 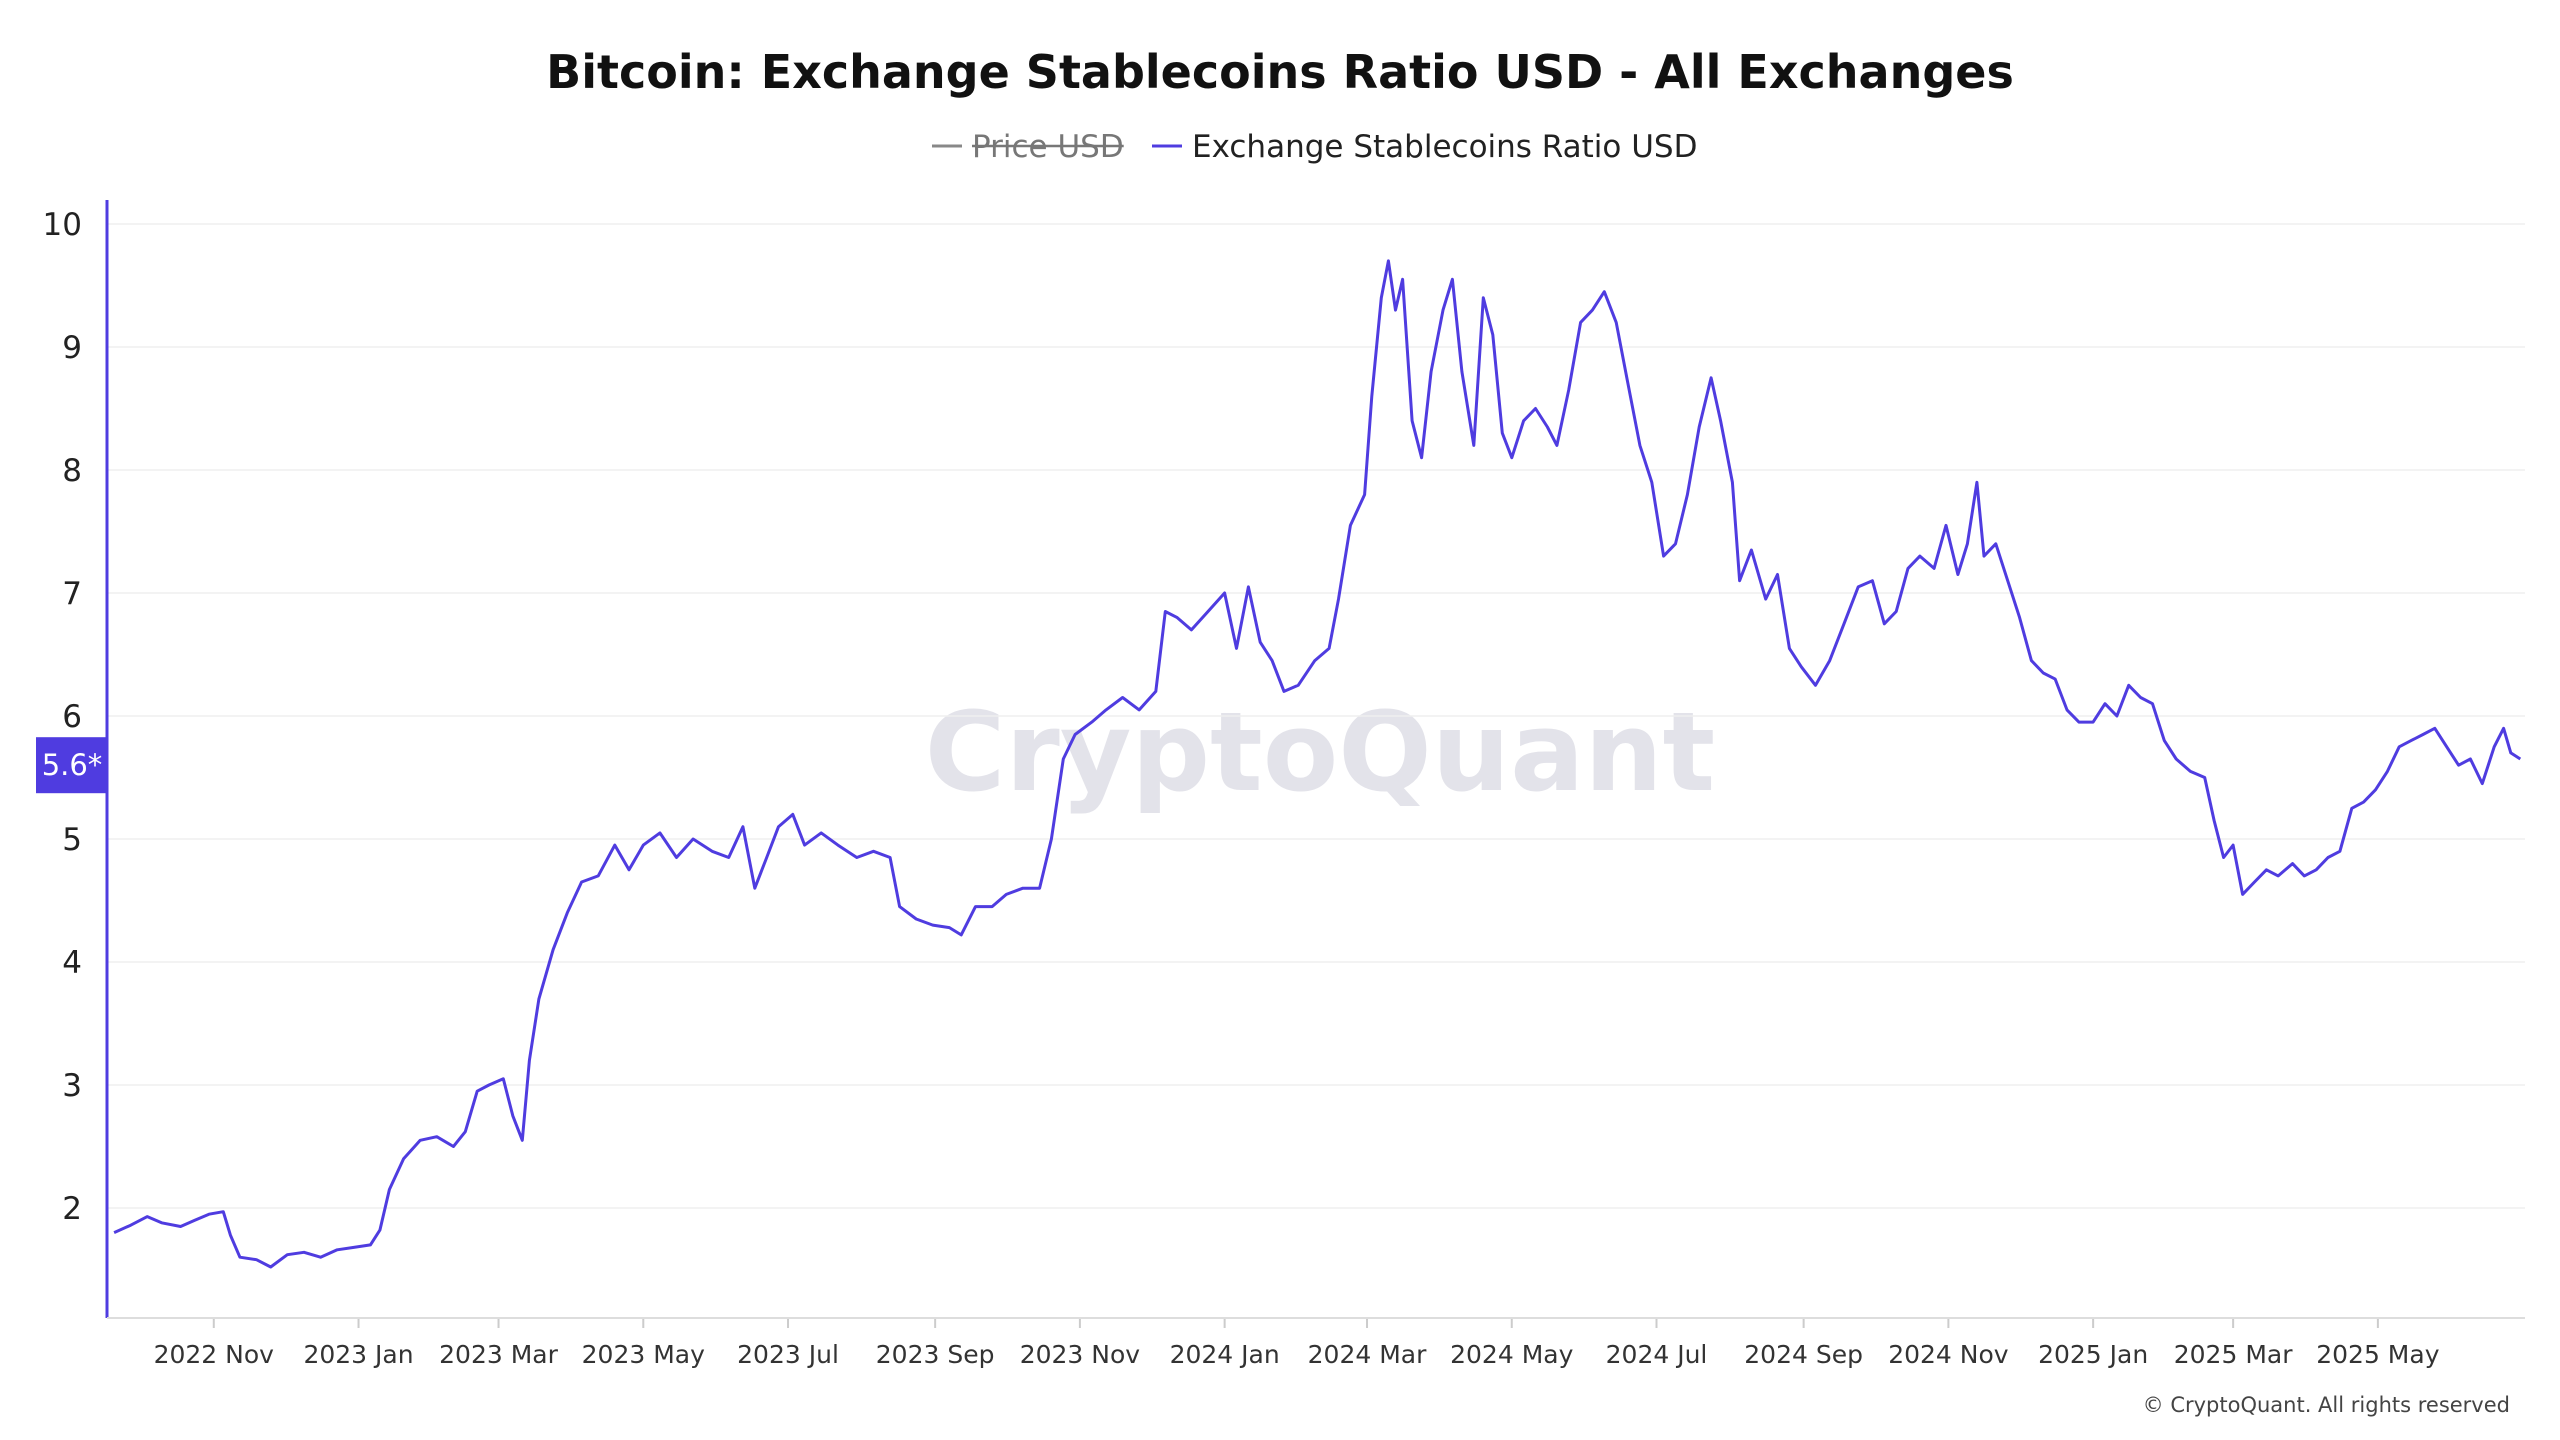 I want to click on y-tick-label-4: 4, so click(x=72, y=963).